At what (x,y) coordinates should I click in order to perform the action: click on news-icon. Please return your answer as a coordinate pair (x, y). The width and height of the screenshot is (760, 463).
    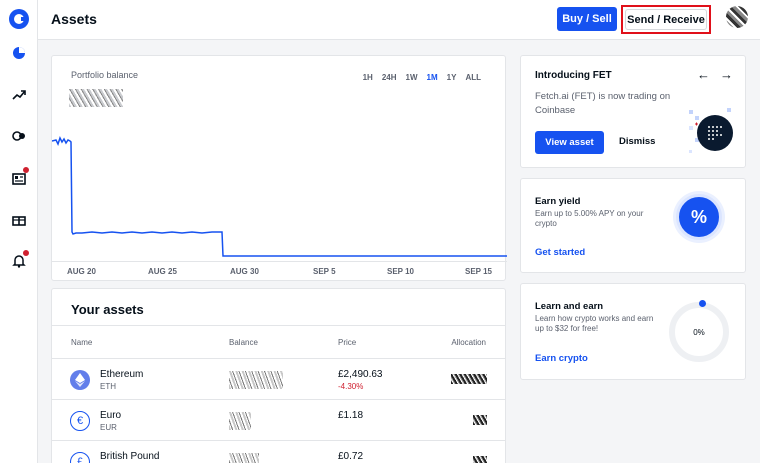
    Looking at the image, I should click on (20, 176).